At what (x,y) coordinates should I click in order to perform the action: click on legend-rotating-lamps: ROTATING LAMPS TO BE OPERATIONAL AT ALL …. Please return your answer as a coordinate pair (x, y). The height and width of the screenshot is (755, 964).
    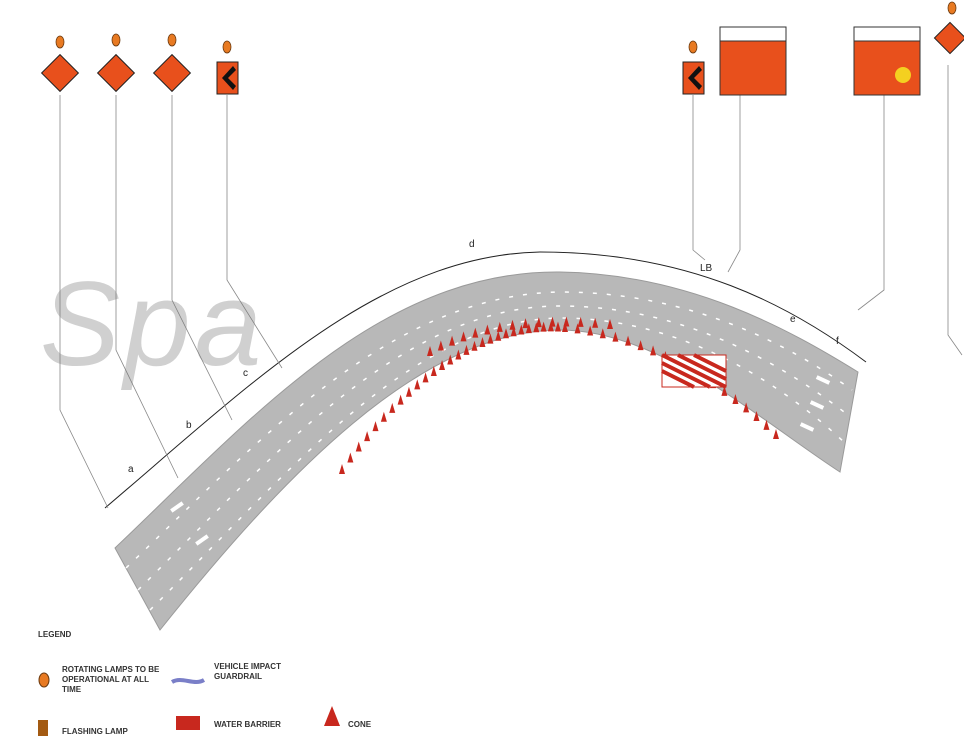
    Looking at the image, I should click on (111, 679).